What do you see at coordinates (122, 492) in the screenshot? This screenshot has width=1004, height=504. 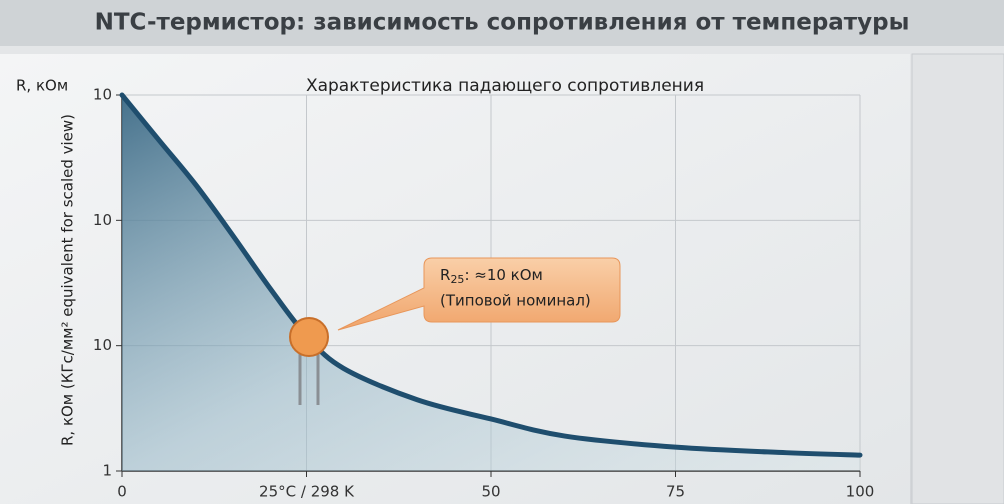 I see `x-tick-label: 0` at bounding box center [122, 492].